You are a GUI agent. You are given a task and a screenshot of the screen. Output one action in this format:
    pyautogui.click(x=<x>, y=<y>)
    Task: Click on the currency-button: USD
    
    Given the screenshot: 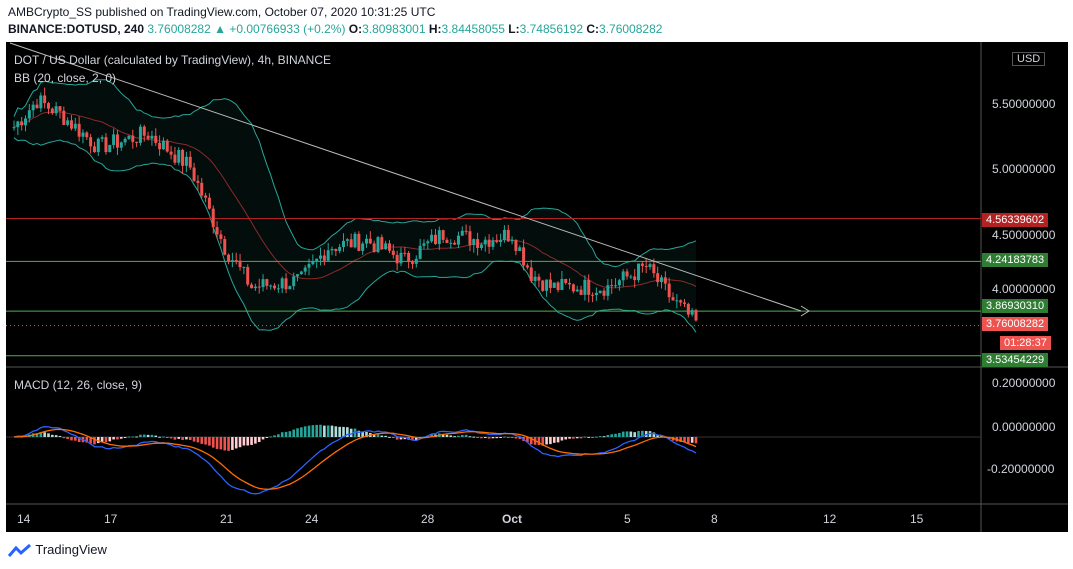 What is the action you would take?
    pyautogui.click(x=1029, y=59)
    